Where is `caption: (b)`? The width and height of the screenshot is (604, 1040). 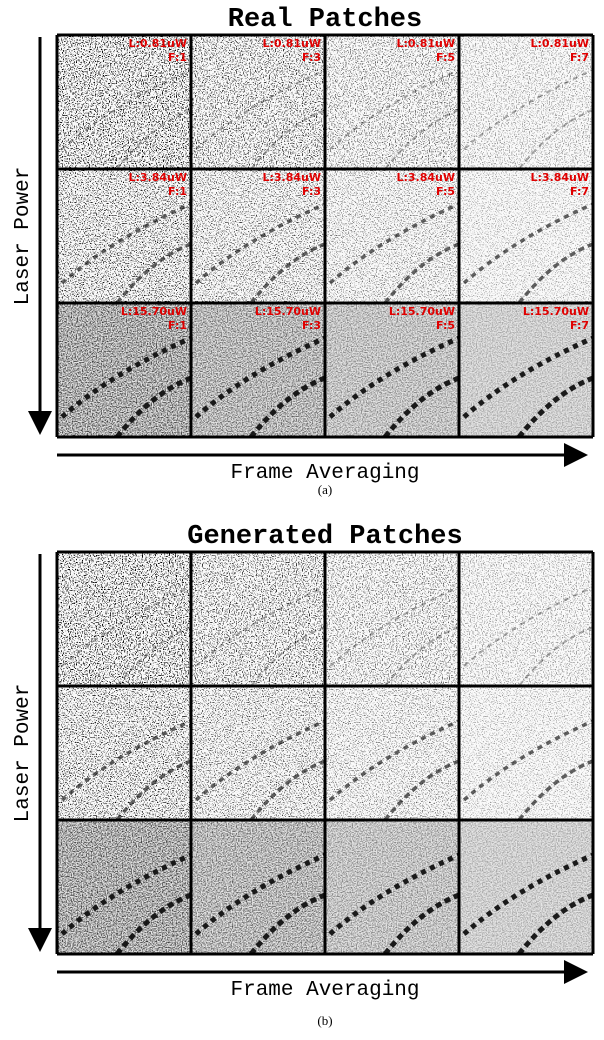 caption: (b) is located at coordinates (324, 1020).